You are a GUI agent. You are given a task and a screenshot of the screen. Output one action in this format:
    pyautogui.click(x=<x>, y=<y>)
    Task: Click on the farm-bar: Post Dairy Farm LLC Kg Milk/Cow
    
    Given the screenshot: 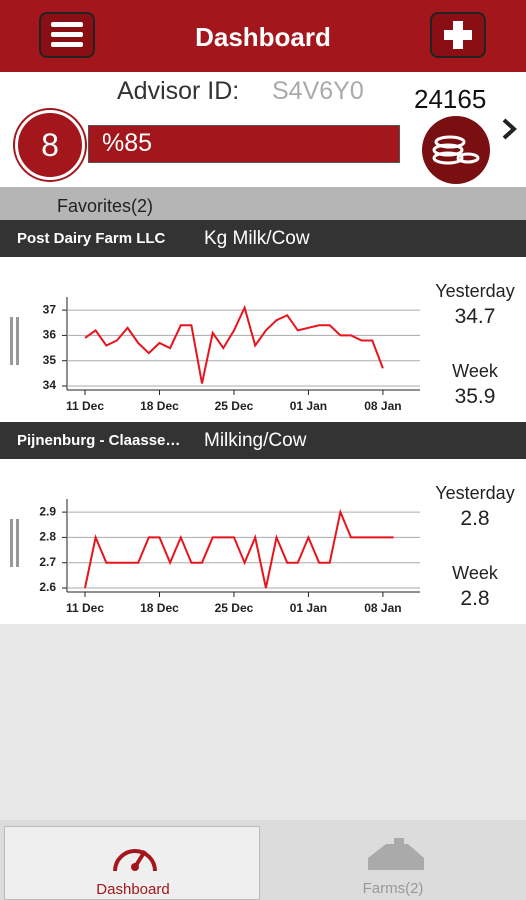 What is the action you would take?
    pyautogui.click(x=263, y=238)
    